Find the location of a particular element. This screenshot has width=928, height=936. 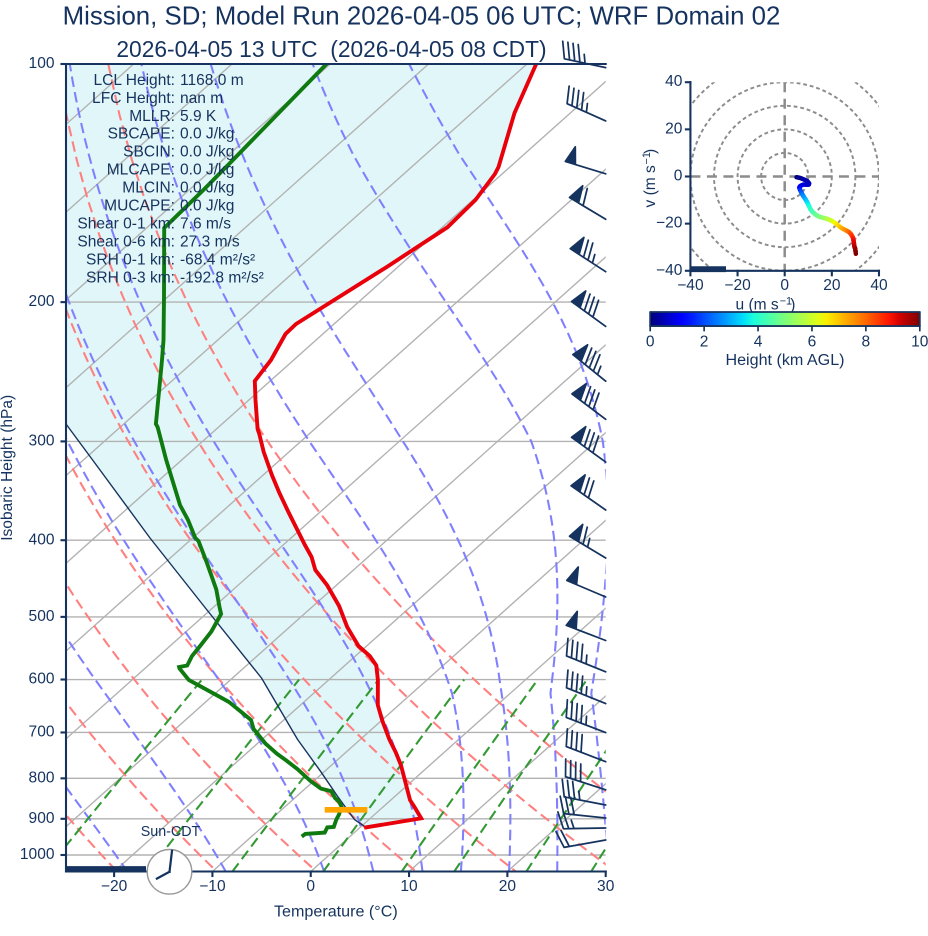

svg-text: Shear 0-6 km: is located at coordinates (126, 241).